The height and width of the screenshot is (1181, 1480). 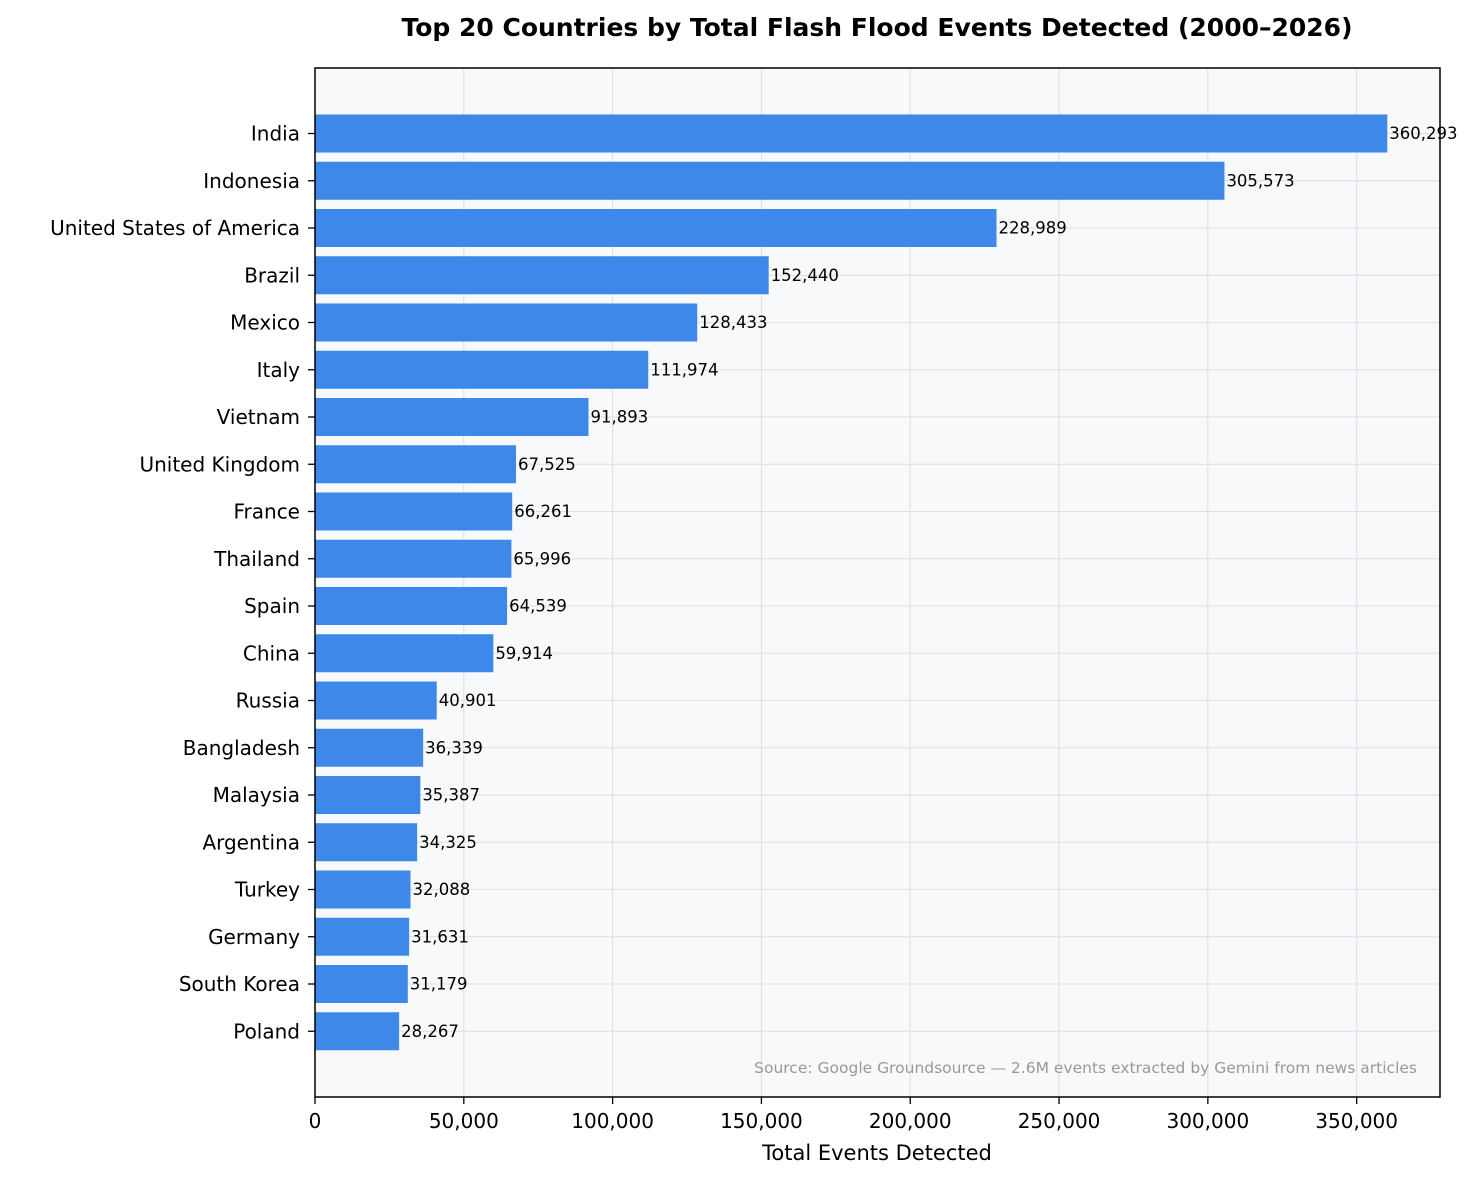 I want to click on y-tick-label: Russia, so click(x=268, y=701).